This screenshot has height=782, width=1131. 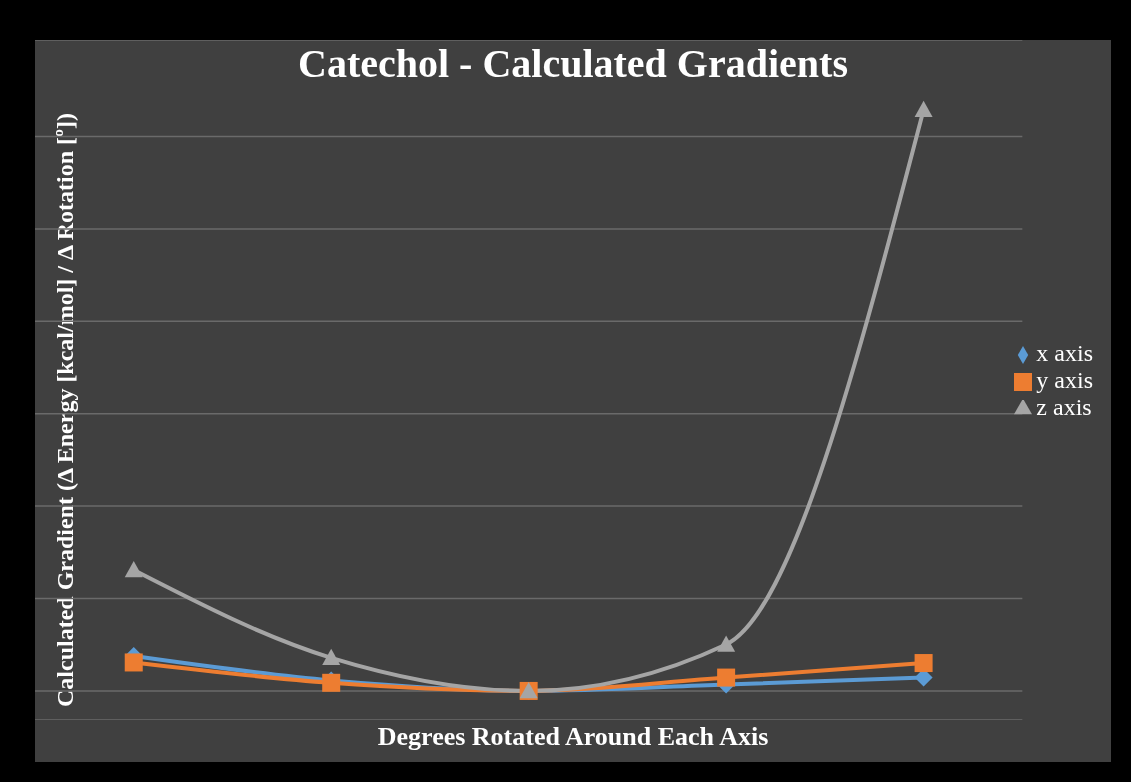 What do you see at coordinates (1064, 352) in the screenshot?
I see `legend-label: x axis` at bounding box center [1064, 352].